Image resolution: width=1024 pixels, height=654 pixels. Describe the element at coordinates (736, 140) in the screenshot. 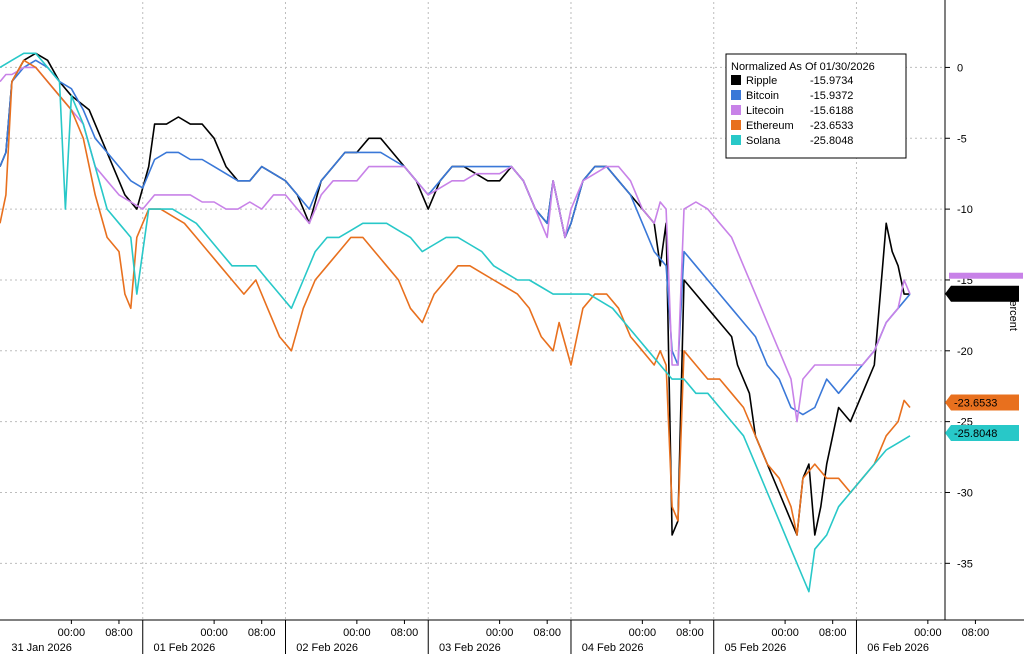

I see `legend-swatch-solana` at that location.